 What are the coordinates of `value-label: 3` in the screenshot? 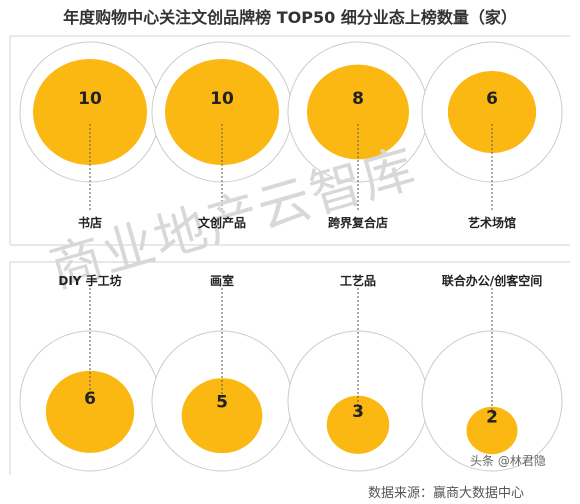 It's located at (358, 412).